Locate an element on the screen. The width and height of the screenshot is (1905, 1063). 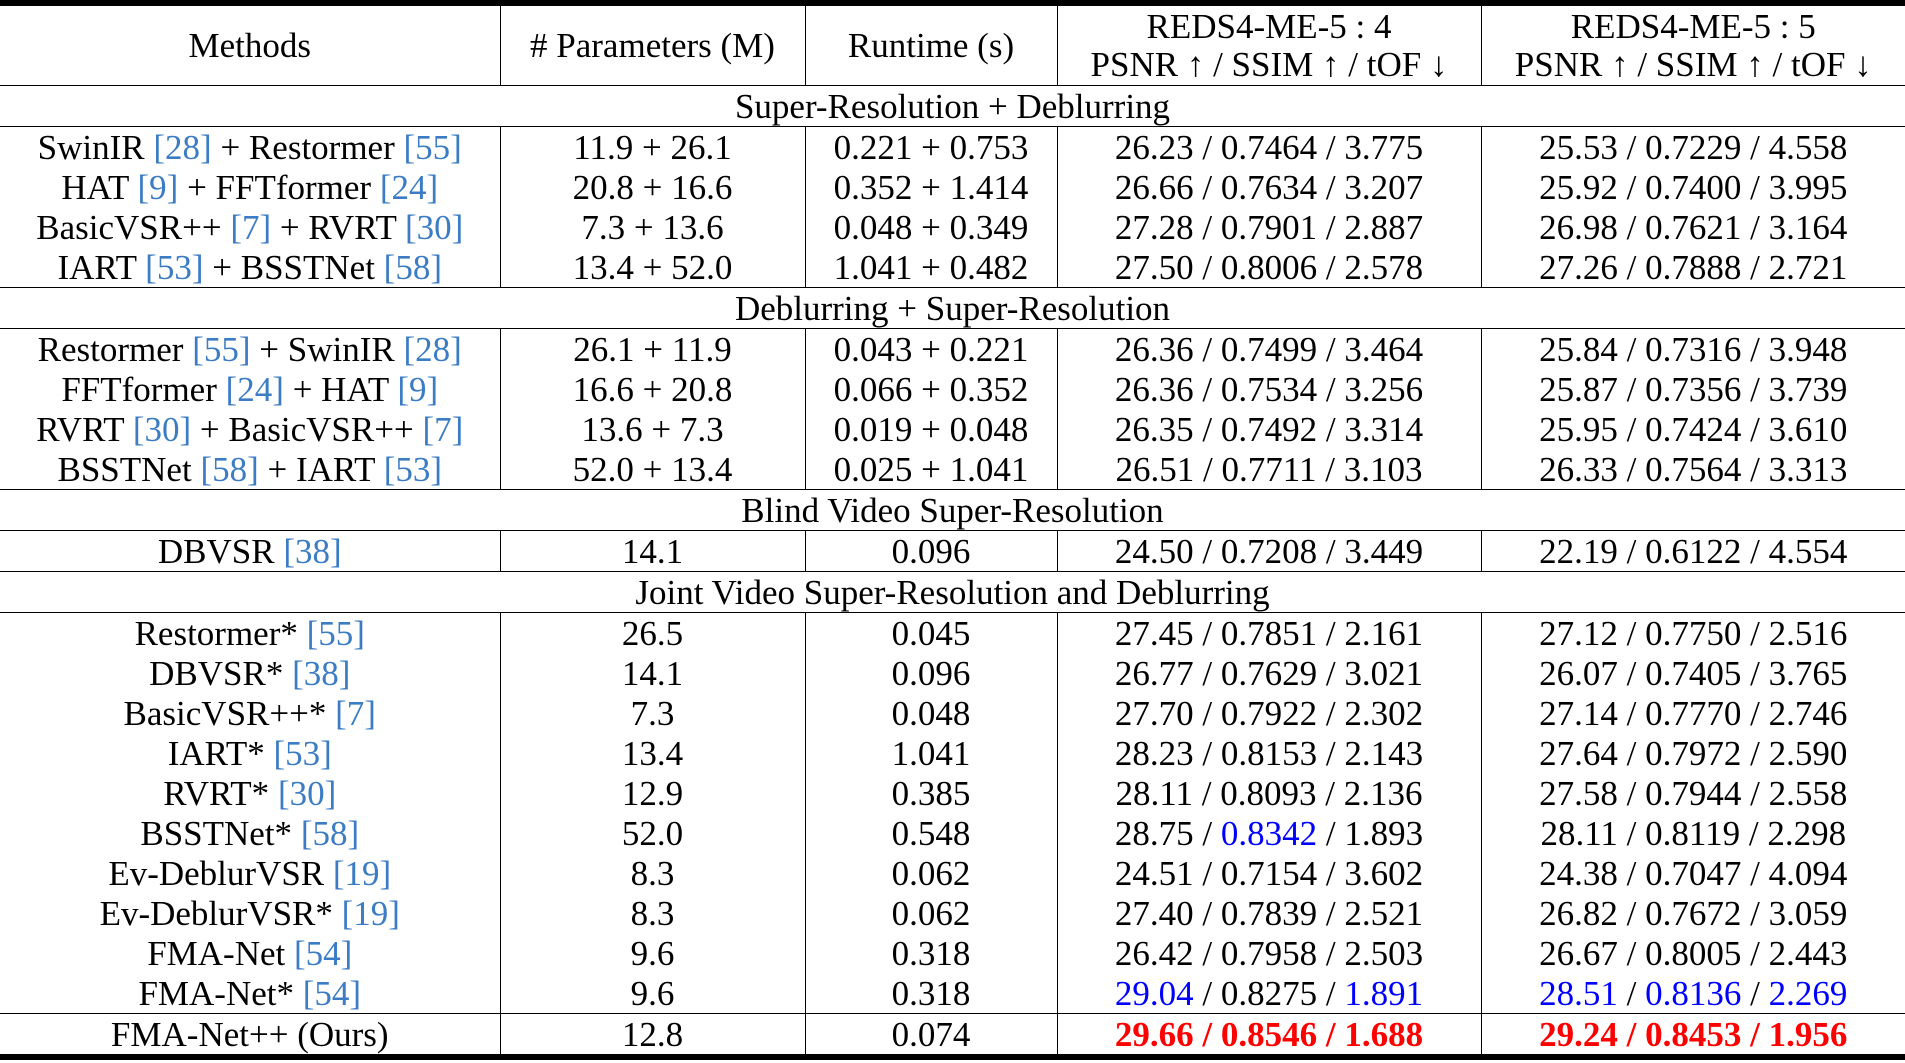
psnr-value: 28.75 is located at coordinates (1154, 833).